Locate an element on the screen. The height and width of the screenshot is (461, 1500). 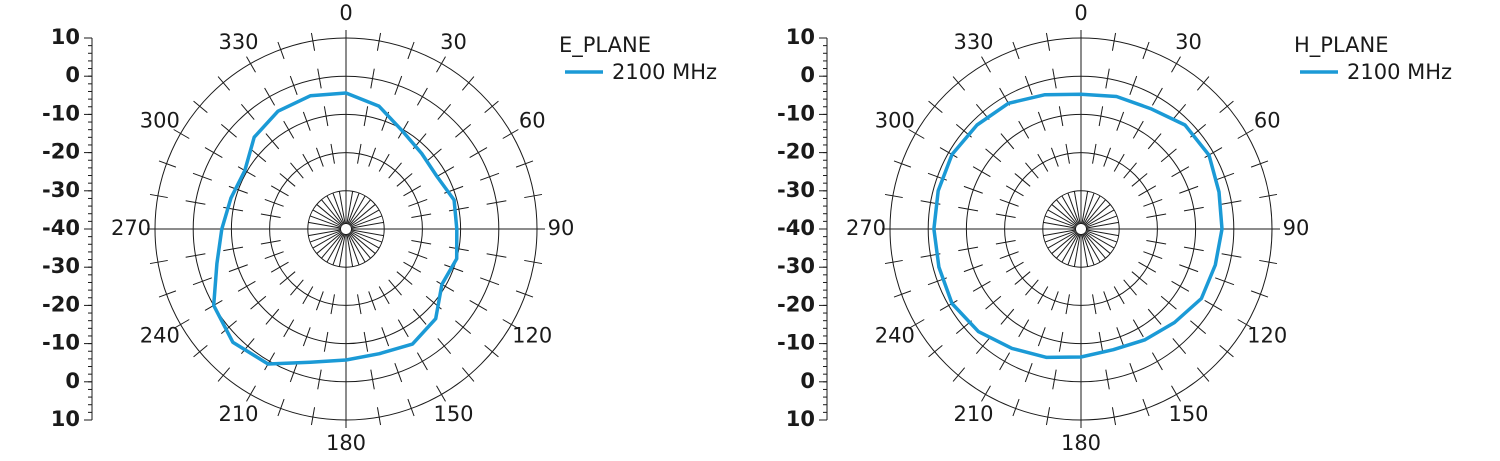
angle-label: 90 is located at coordinates (561, 228).